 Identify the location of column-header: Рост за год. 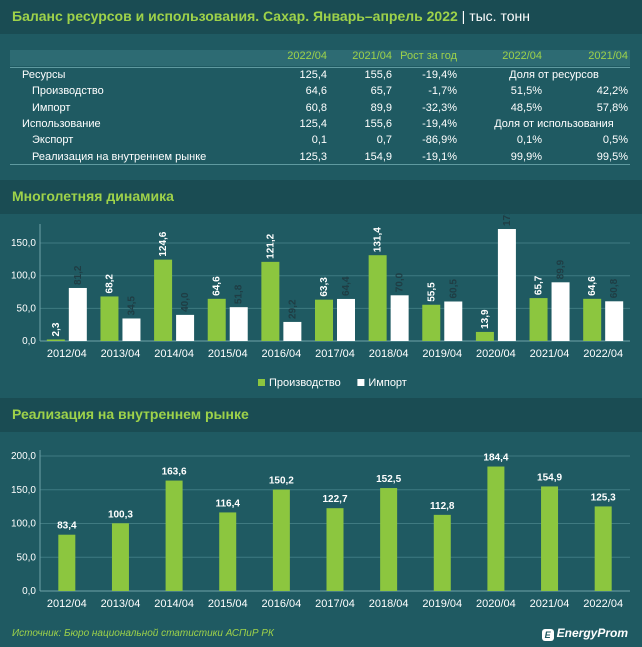
(428, 56).